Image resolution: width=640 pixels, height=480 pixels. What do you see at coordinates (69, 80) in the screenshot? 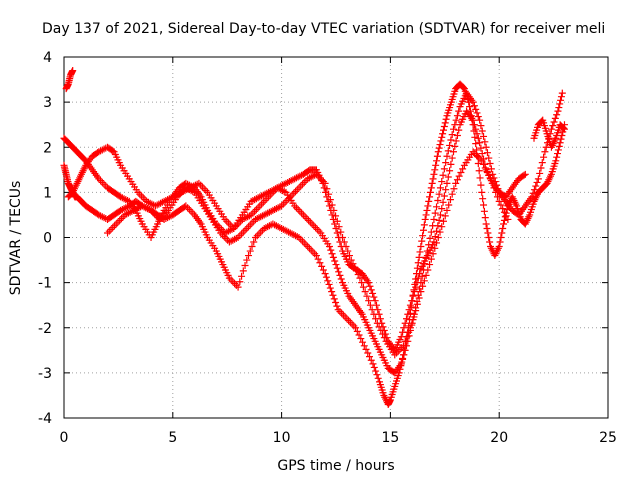
I see `series-track-e` at bounding box center [69, 80].